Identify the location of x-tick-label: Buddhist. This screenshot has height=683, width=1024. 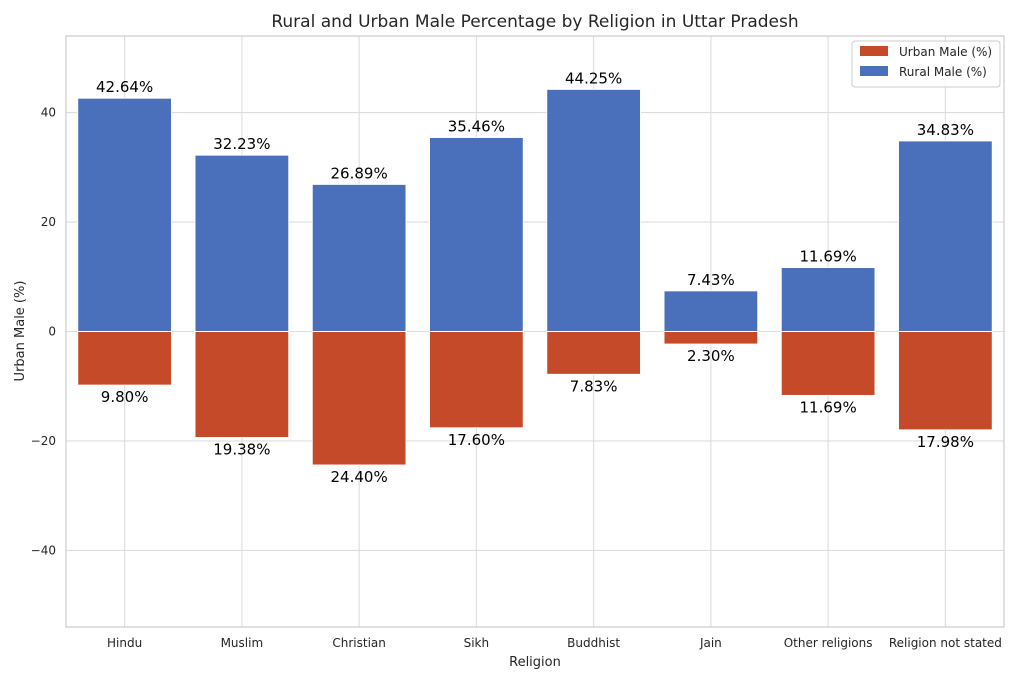
(593, 643).